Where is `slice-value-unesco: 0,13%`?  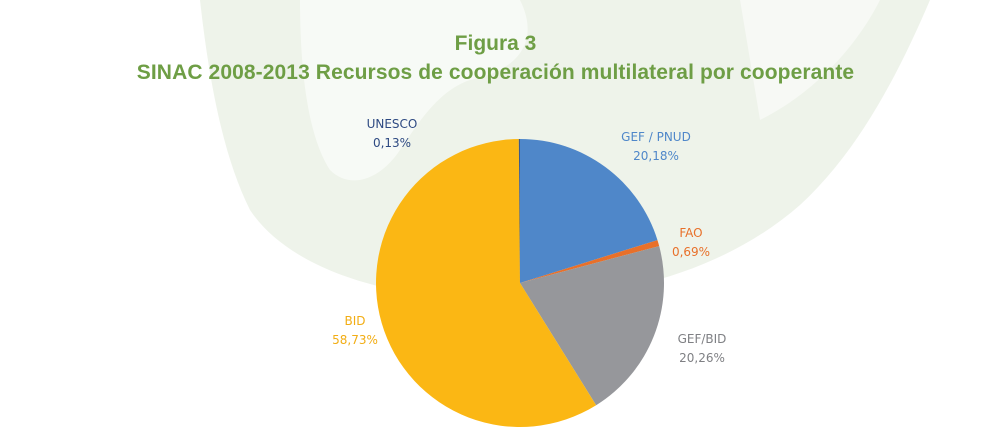
slice-value-unesco: 0,13% is located at coordinates (392, 143).